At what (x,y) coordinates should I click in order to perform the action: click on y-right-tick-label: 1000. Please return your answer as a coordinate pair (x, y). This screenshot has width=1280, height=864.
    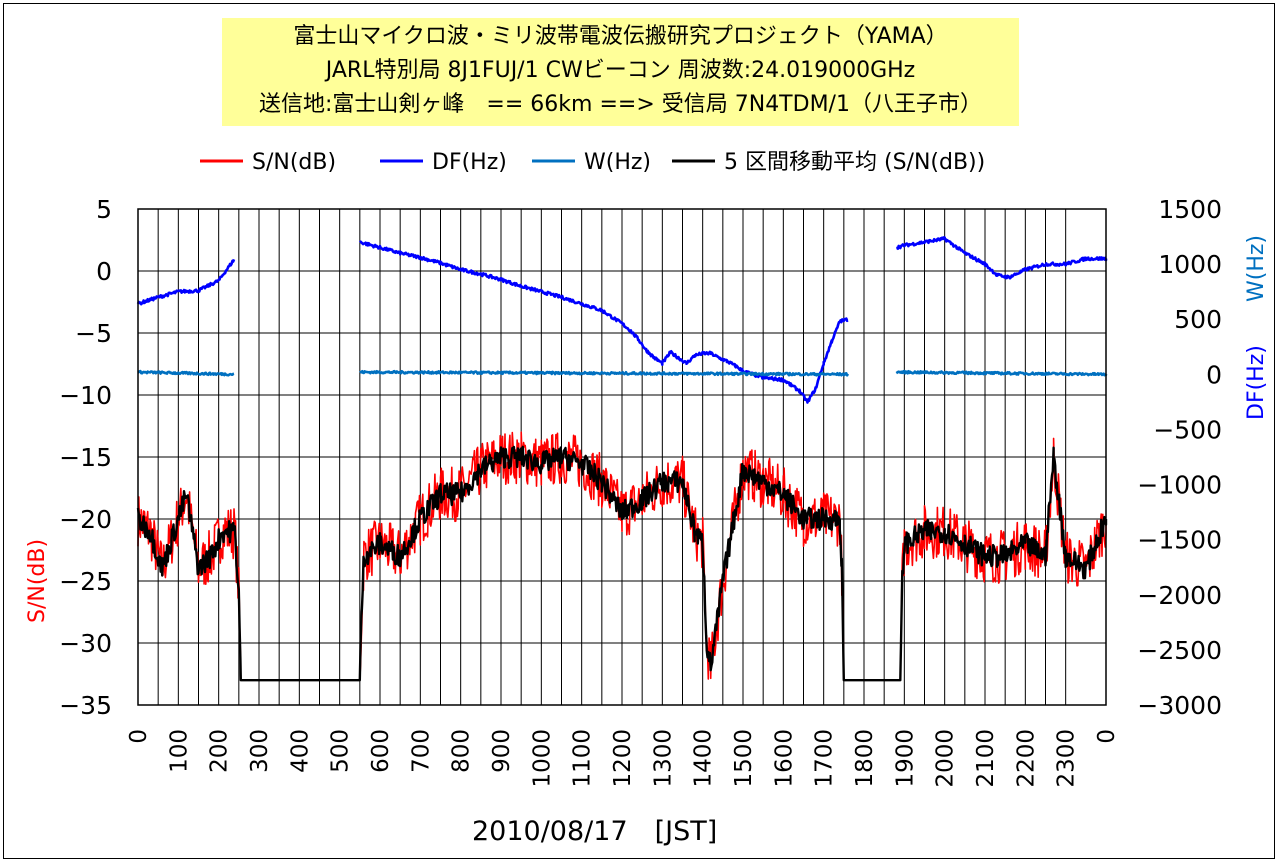
    Looking at the image, I should click on (1190, 264).